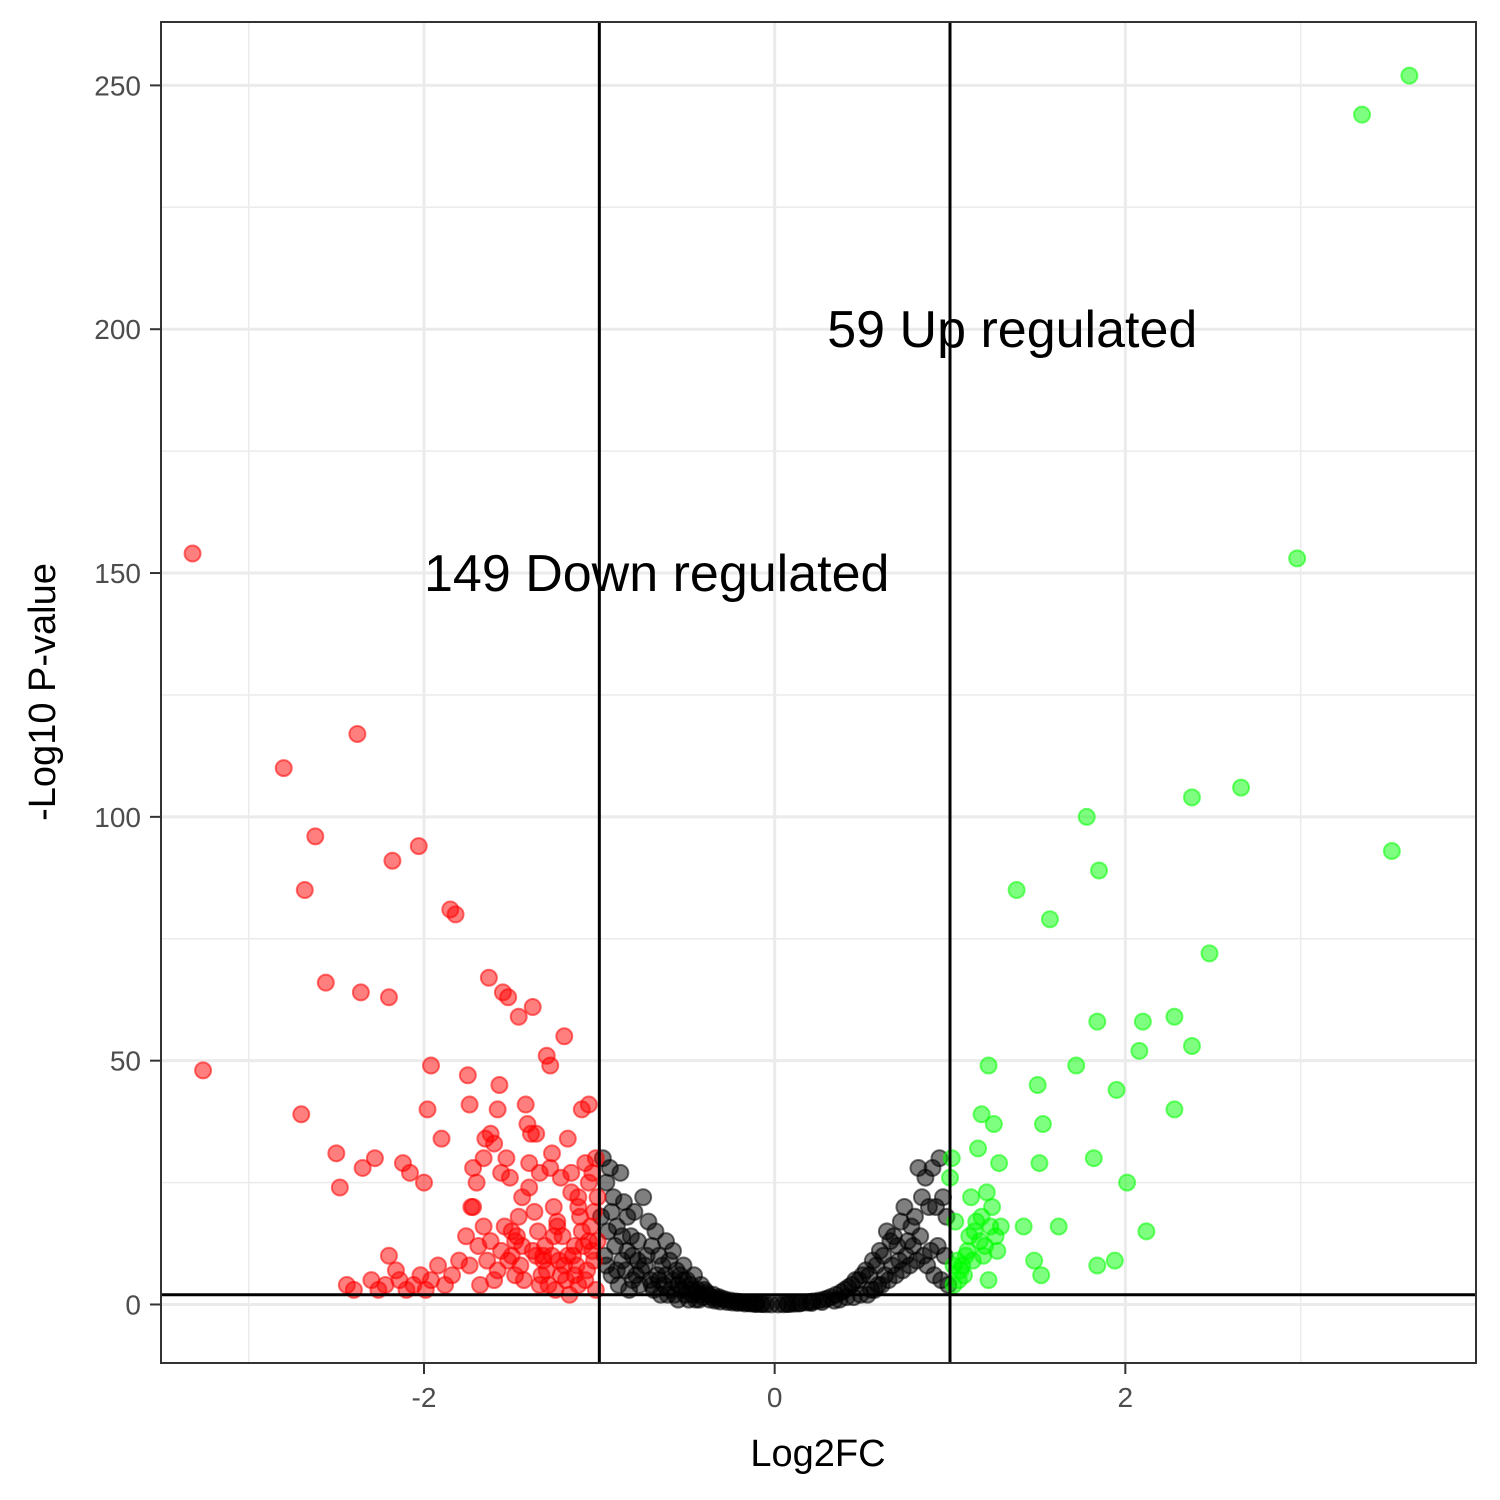 The width and height of the screenshot is (1500, 1500). Describe the element at coordinates (817, 1454) in the screenshot. I see `x-axis-title: Log2FC` at that location.